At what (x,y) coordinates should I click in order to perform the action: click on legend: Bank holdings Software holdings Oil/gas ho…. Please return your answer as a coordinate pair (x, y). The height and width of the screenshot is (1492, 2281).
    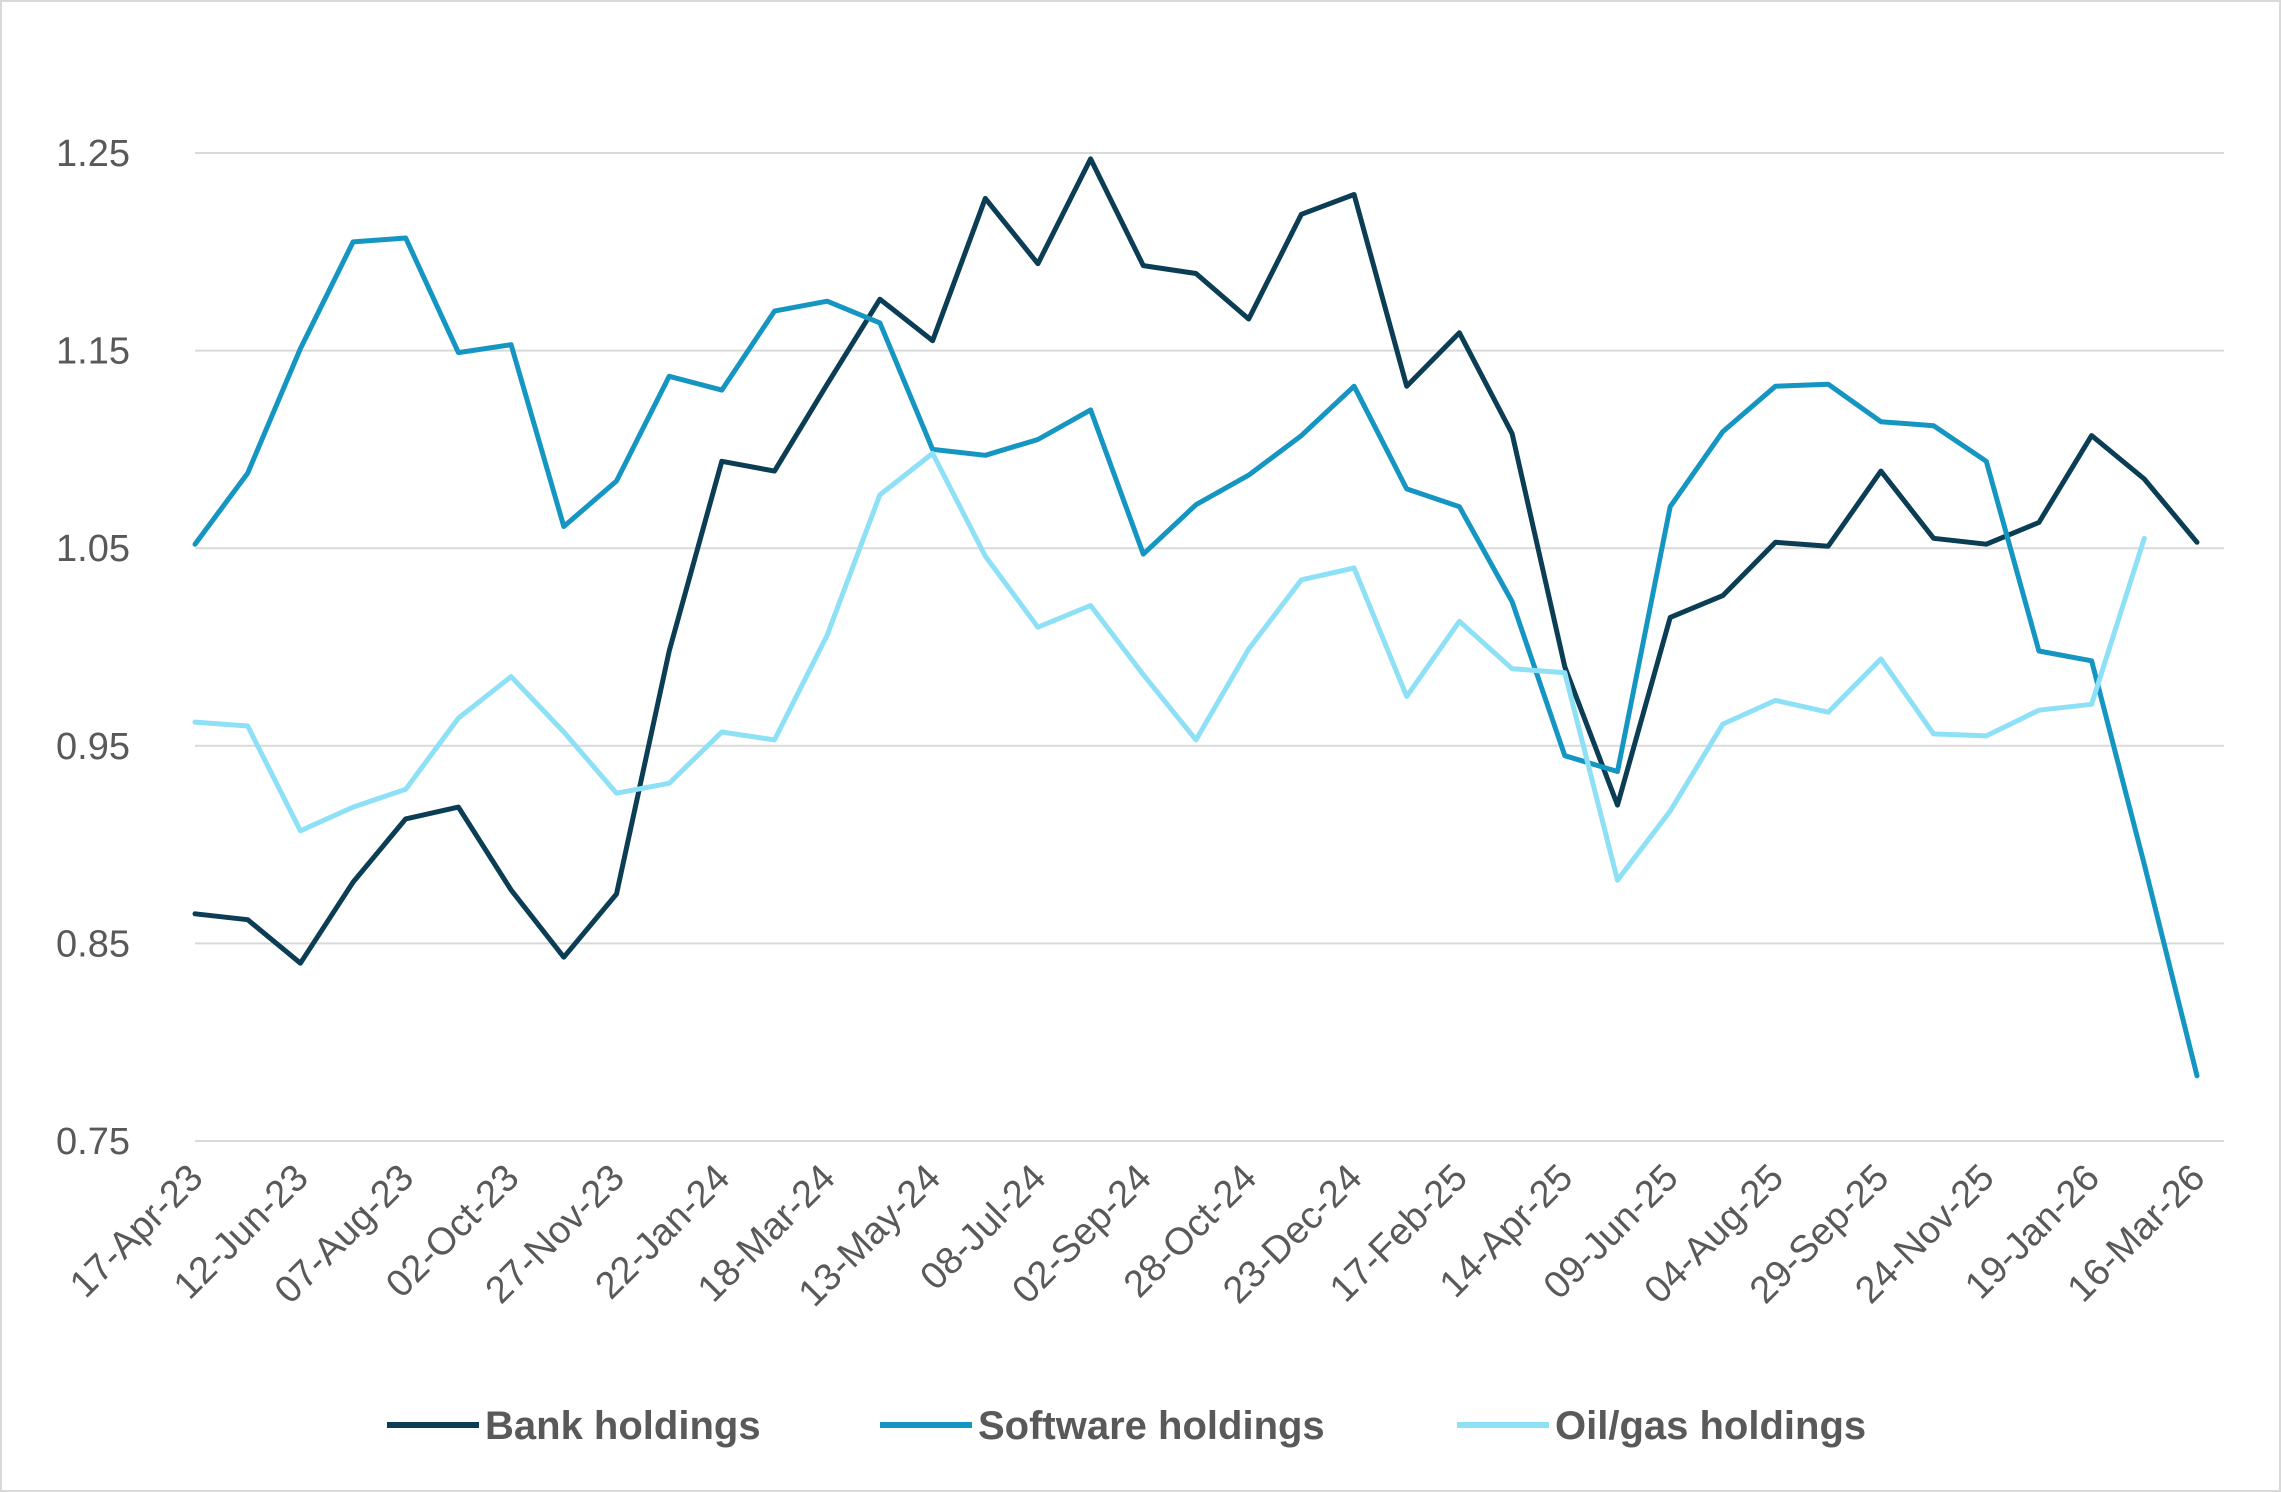
    Looking at the image, I should click on (1126, 1426).